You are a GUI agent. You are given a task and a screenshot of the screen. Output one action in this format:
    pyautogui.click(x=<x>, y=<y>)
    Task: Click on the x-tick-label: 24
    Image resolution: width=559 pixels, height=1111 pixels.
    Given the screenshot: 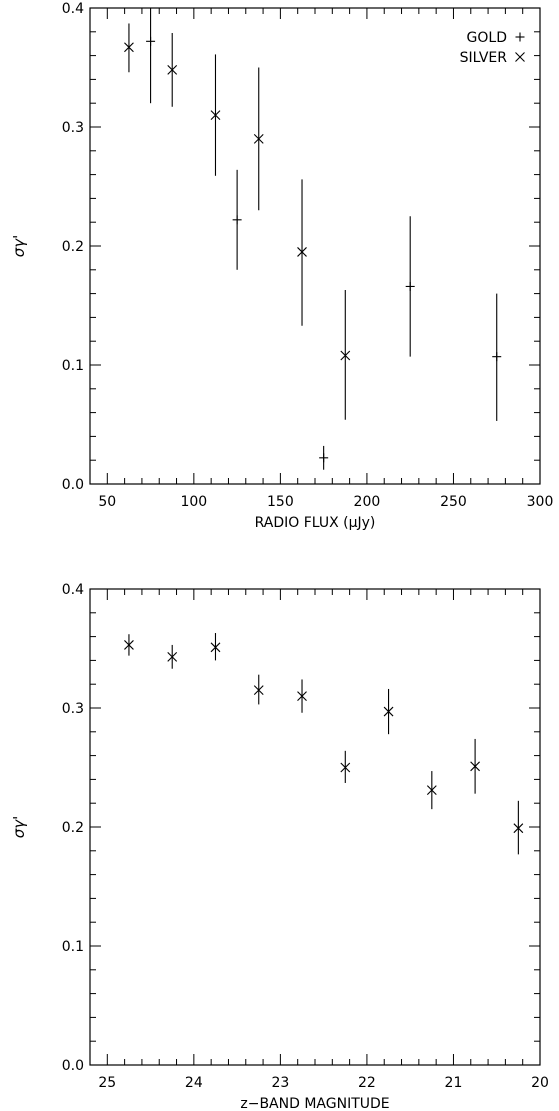 What is the action you would take?
    pyautogui.click(x=194, y=1083)
    